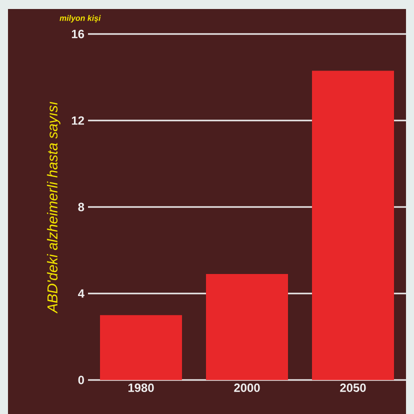  What do you see at coordinates (53, 208) in the screenshot?
I see `y-axis-title: ABD'deki alzheimerli hasta sayısı` at bounding box center [53, 208].